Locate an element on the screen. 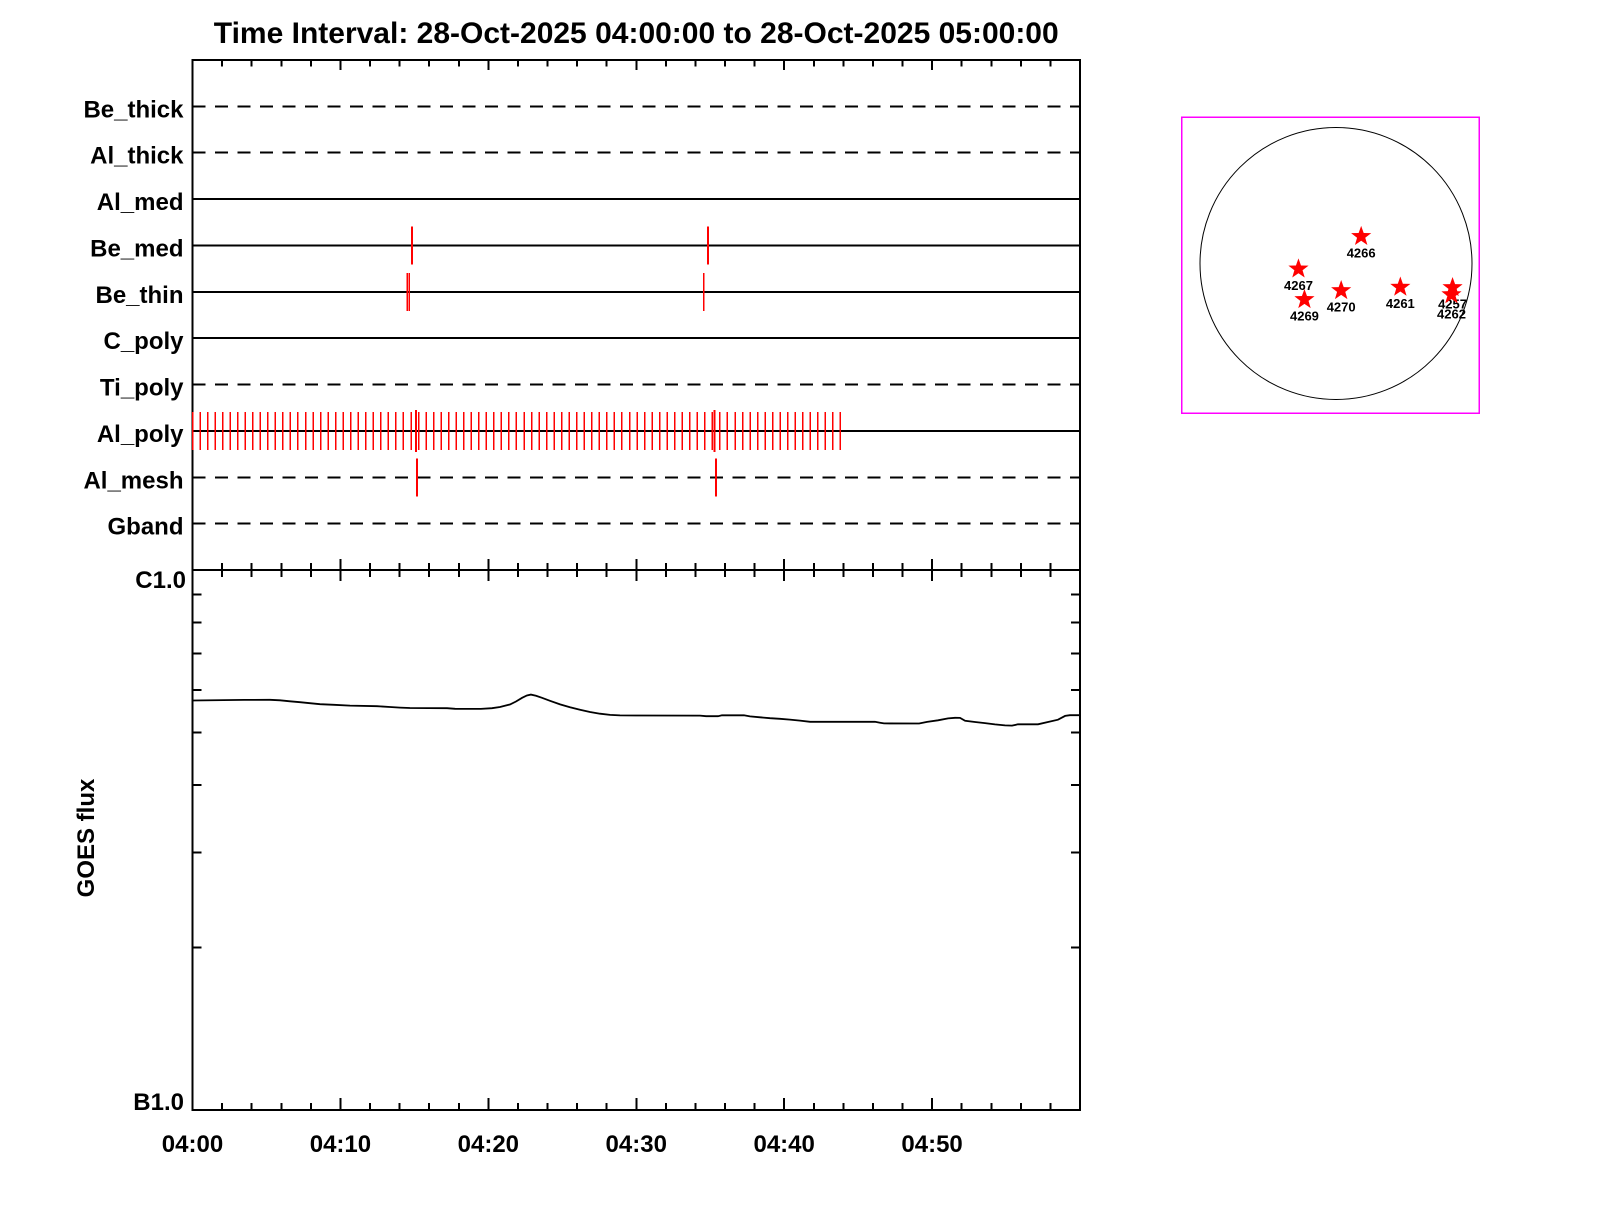 Image resolution: width=1600 pixels, height=1205 pixels. active-region-label-4267: 4267 is located at coordinates (1298, 285).